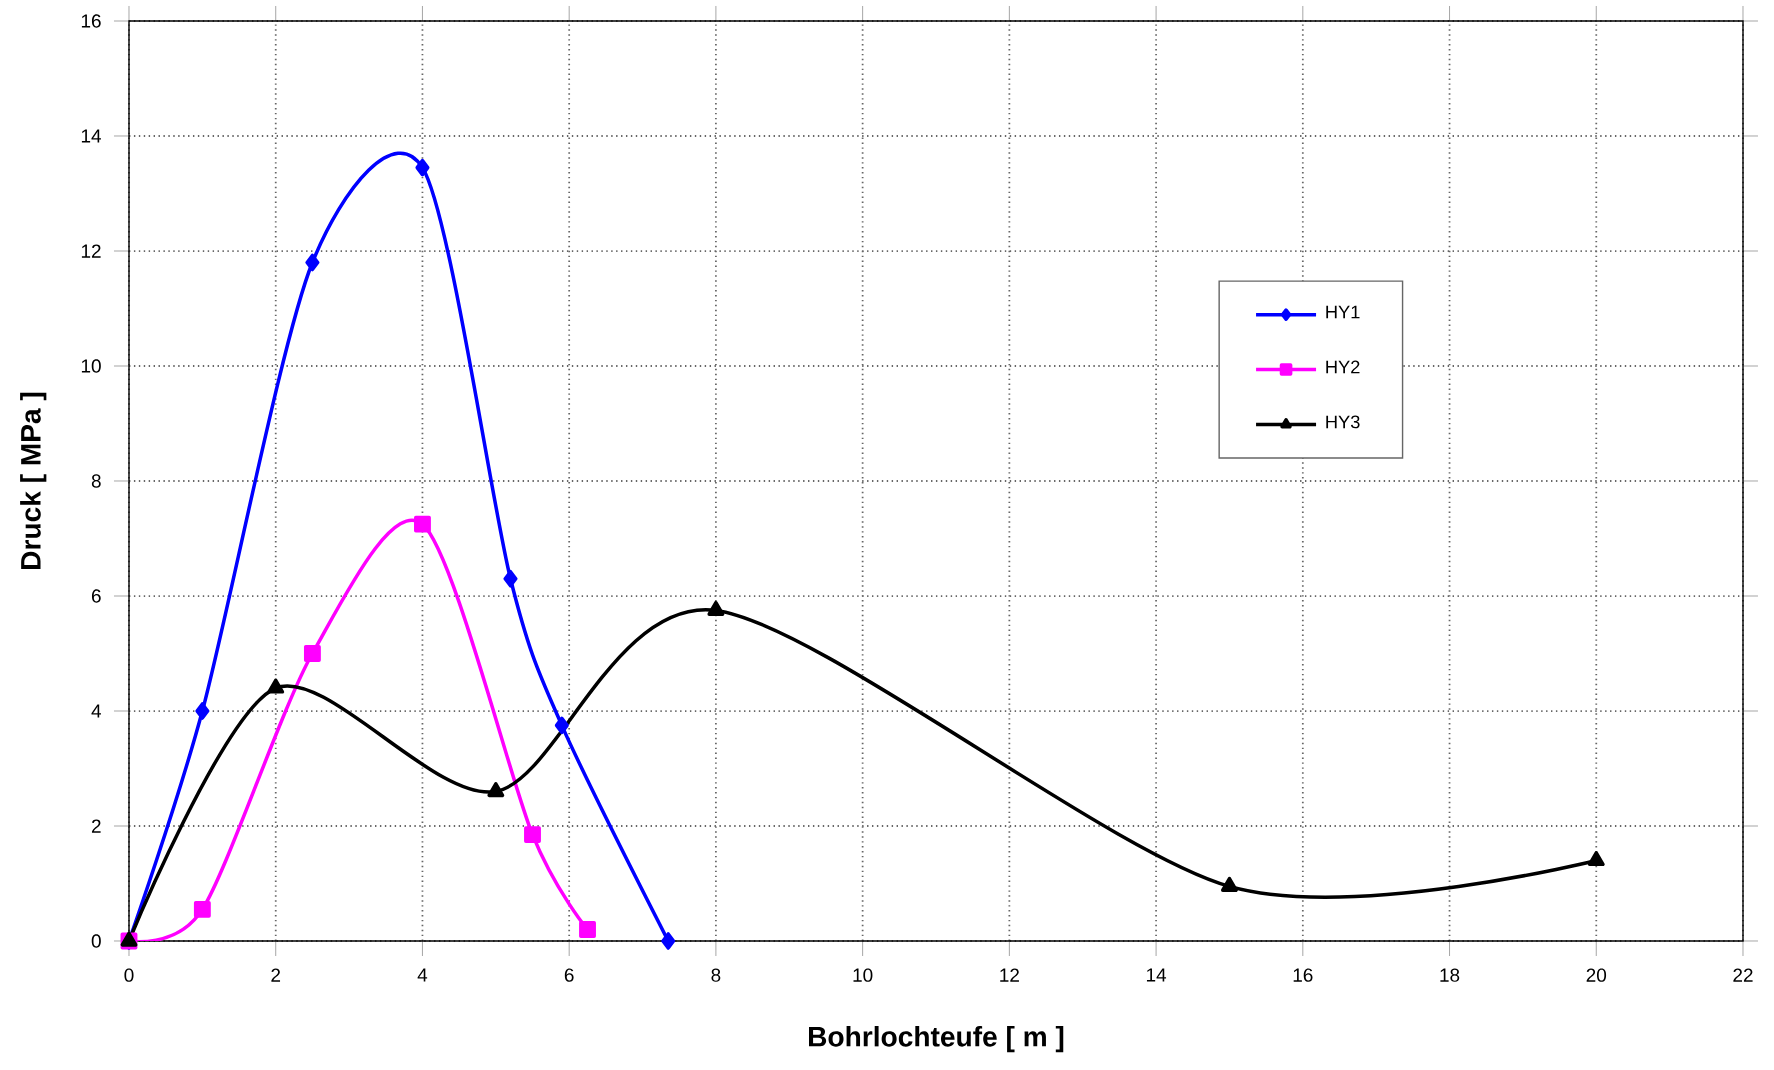 The width and height of the screenshot is (1774, 1070). What do you see at coordinates (1343, 422) in the screenshot?
I see `legend-label: HY3` at bounding box center [1343, 422].